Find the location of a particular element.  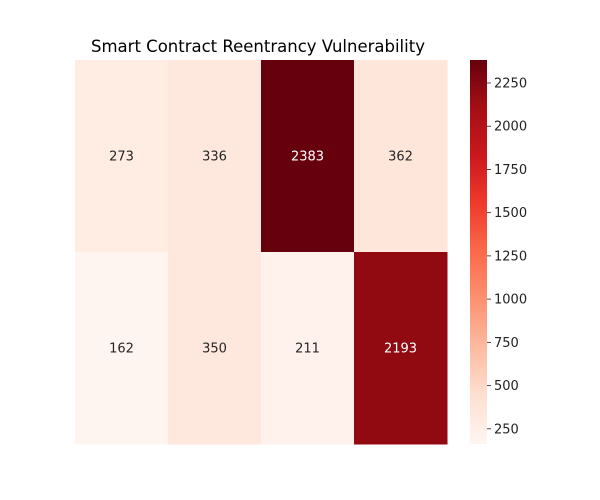

colorbar-tick-label: 1500 is located at coordinates (510, 213).